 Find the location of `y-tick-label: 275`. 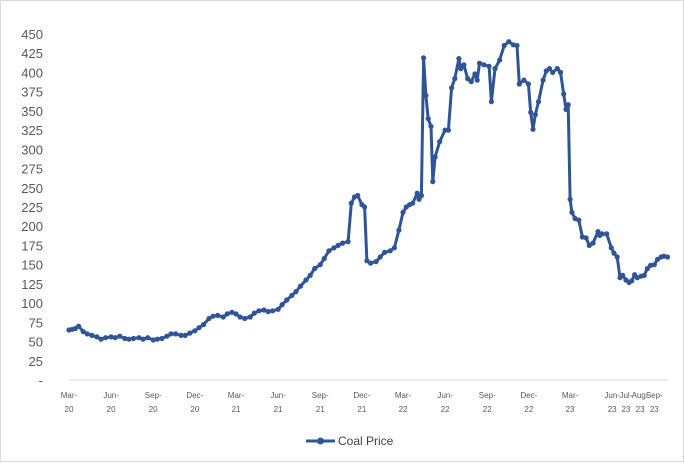

y-tick-label: 275 is located at coordinates (32, 169).